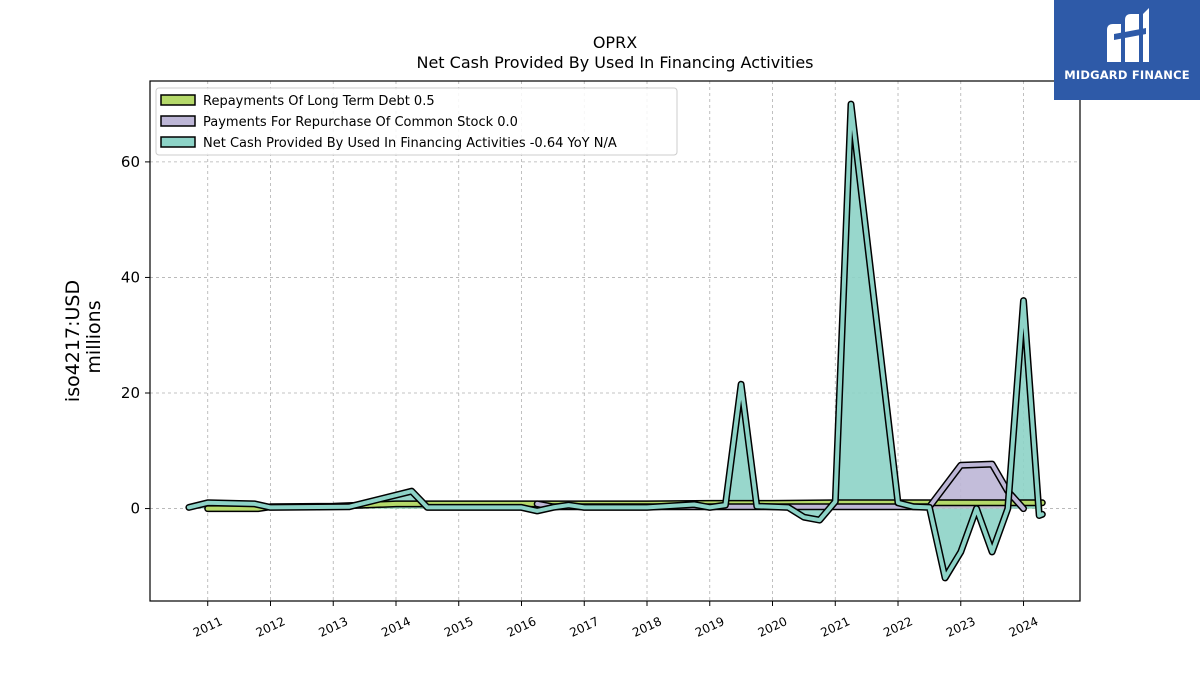 The image size is (1200, 675). Describe the element at coordinates (130, 277) in the screenshot. I see `y-tick-label: 40` at that location.